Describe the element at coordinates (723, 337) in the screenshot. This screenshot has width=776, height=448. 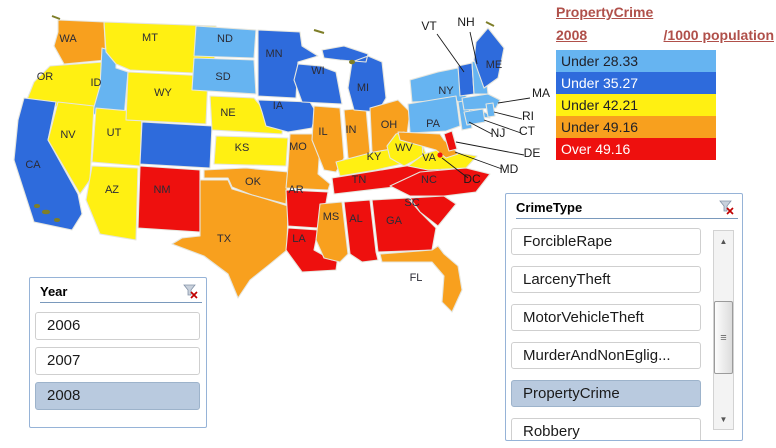
I see `scrollbar-thumb: ≡` at that location.